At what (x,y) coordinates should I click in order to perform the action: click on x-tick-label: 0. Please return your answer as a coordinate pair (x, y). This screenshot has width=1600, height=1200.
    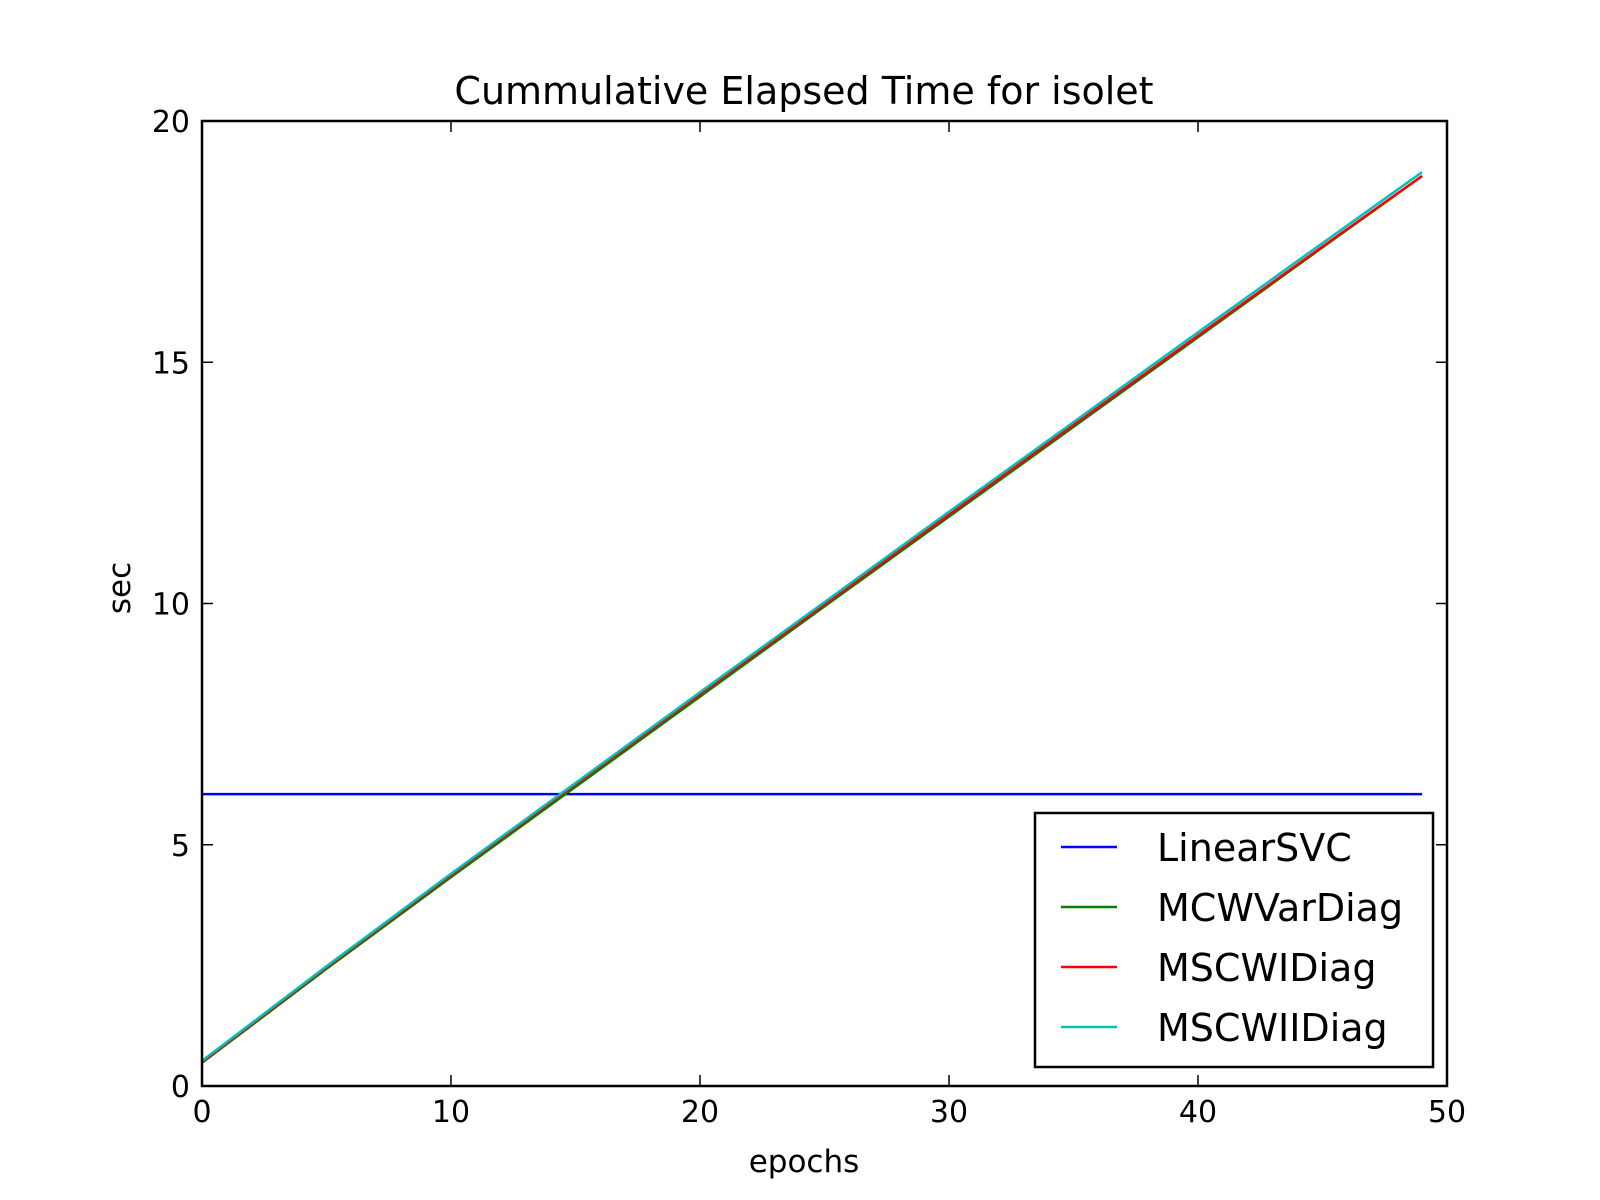
    Looking at the image, I should click on (201, 1112).